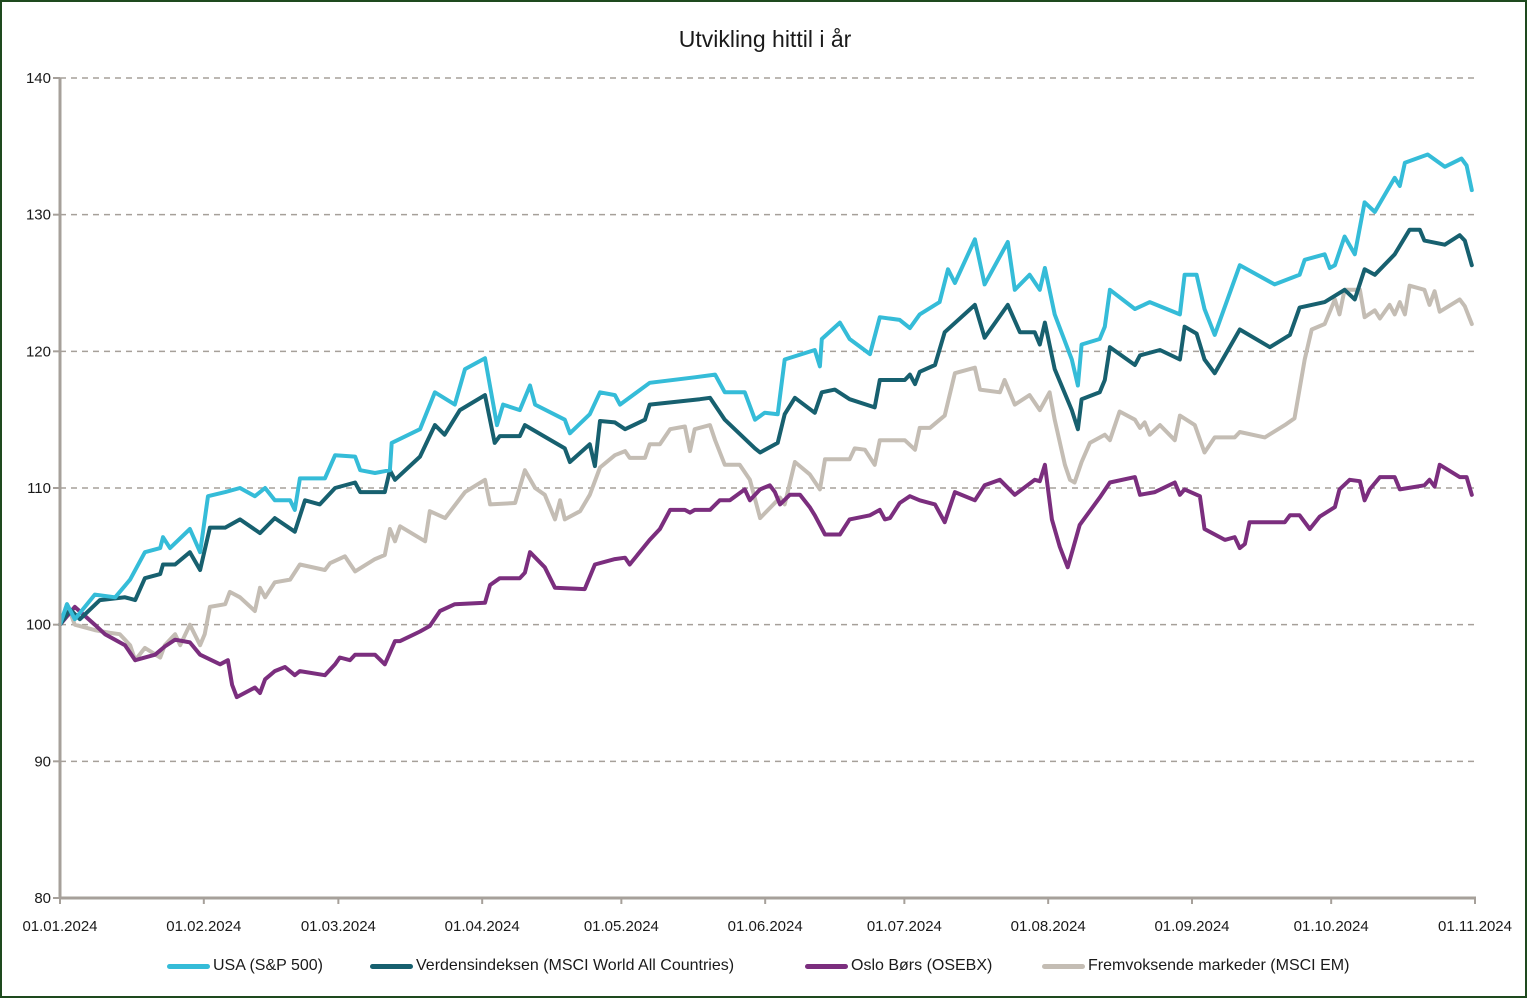  Describe the element at coordinates (1191, 926) in the screenshot. I see `x-tick-label: 01.09.2024` at that location.